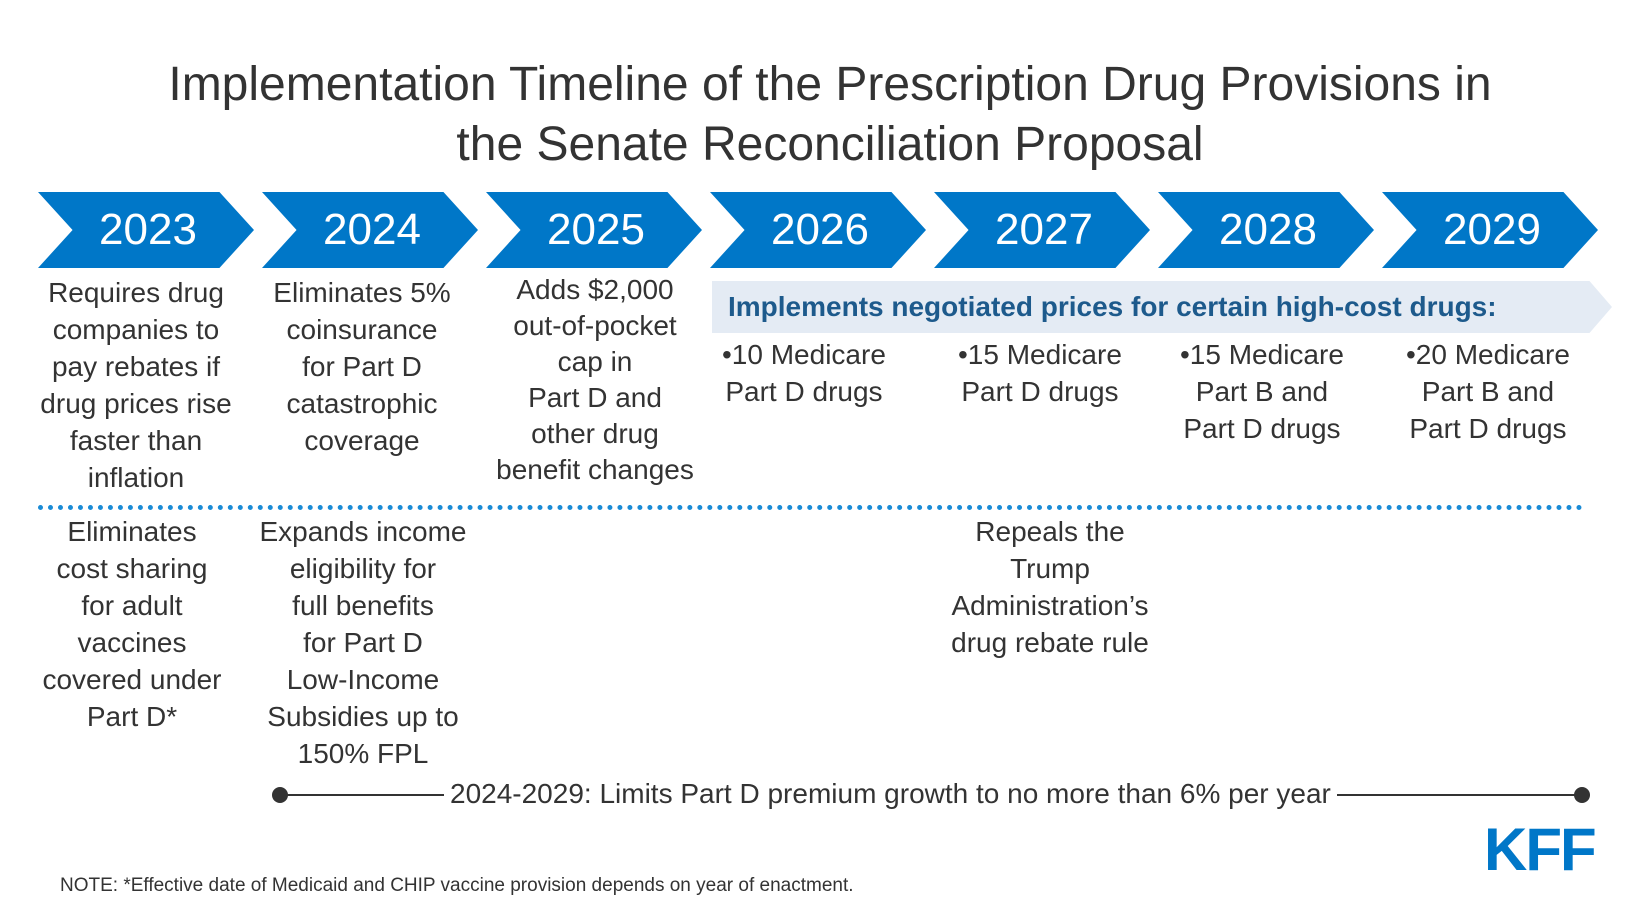  I want to click on year-chevron-2028: 2028, so click(1266, 230).